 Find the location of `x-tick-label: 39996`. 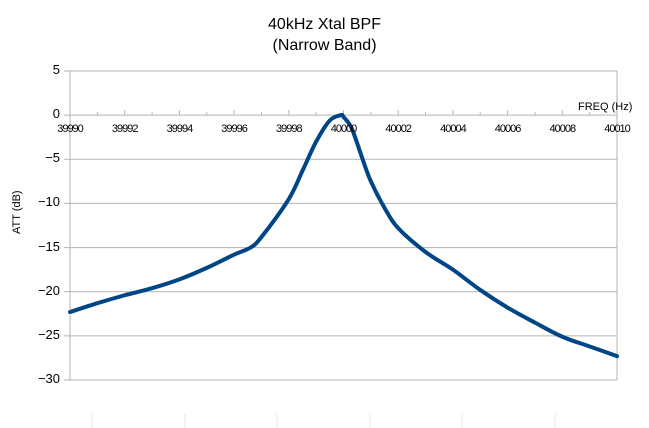

x-tick-label: 39996 is located at coordinates (234, 129).